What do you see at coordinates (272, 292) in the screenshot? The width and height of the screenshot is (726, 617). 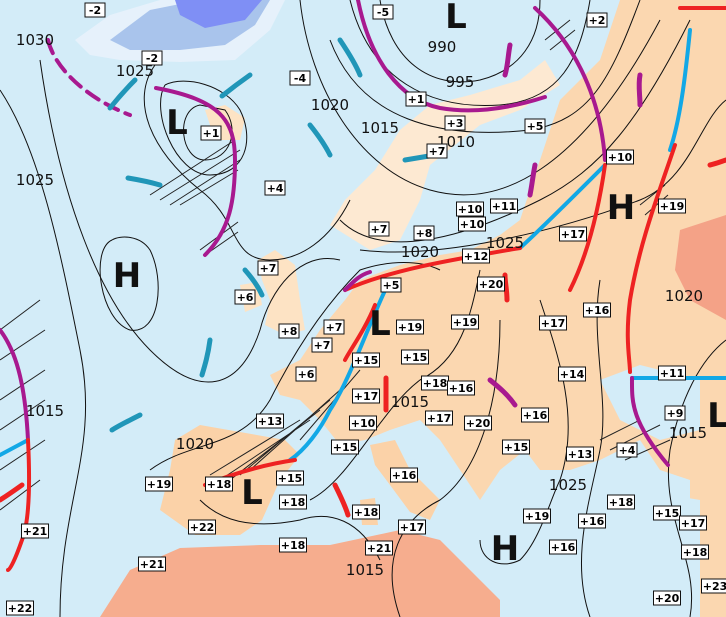 I see `uk-ireland` at bounding box center [272, 292].